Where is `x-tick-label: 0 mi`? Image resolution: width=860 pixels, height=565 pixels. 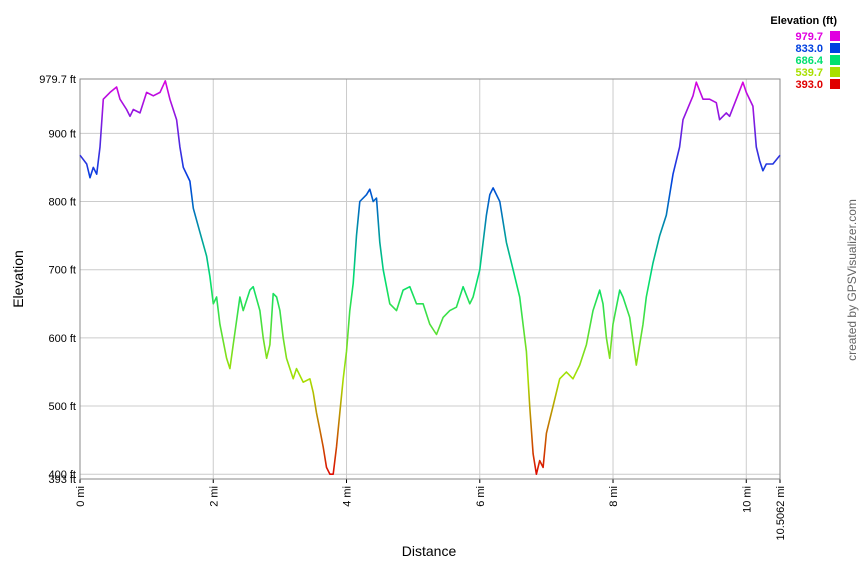 x-tick-label: 0 mi is located at coordinates (81, 496).